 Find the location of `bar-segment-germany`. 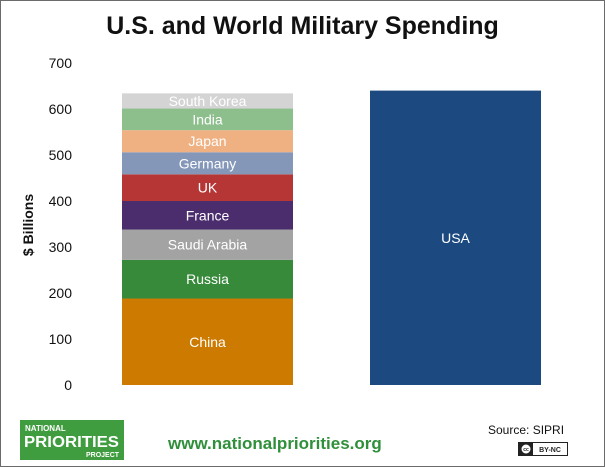

bar-segment-germany is located at coordinates (207, 163).